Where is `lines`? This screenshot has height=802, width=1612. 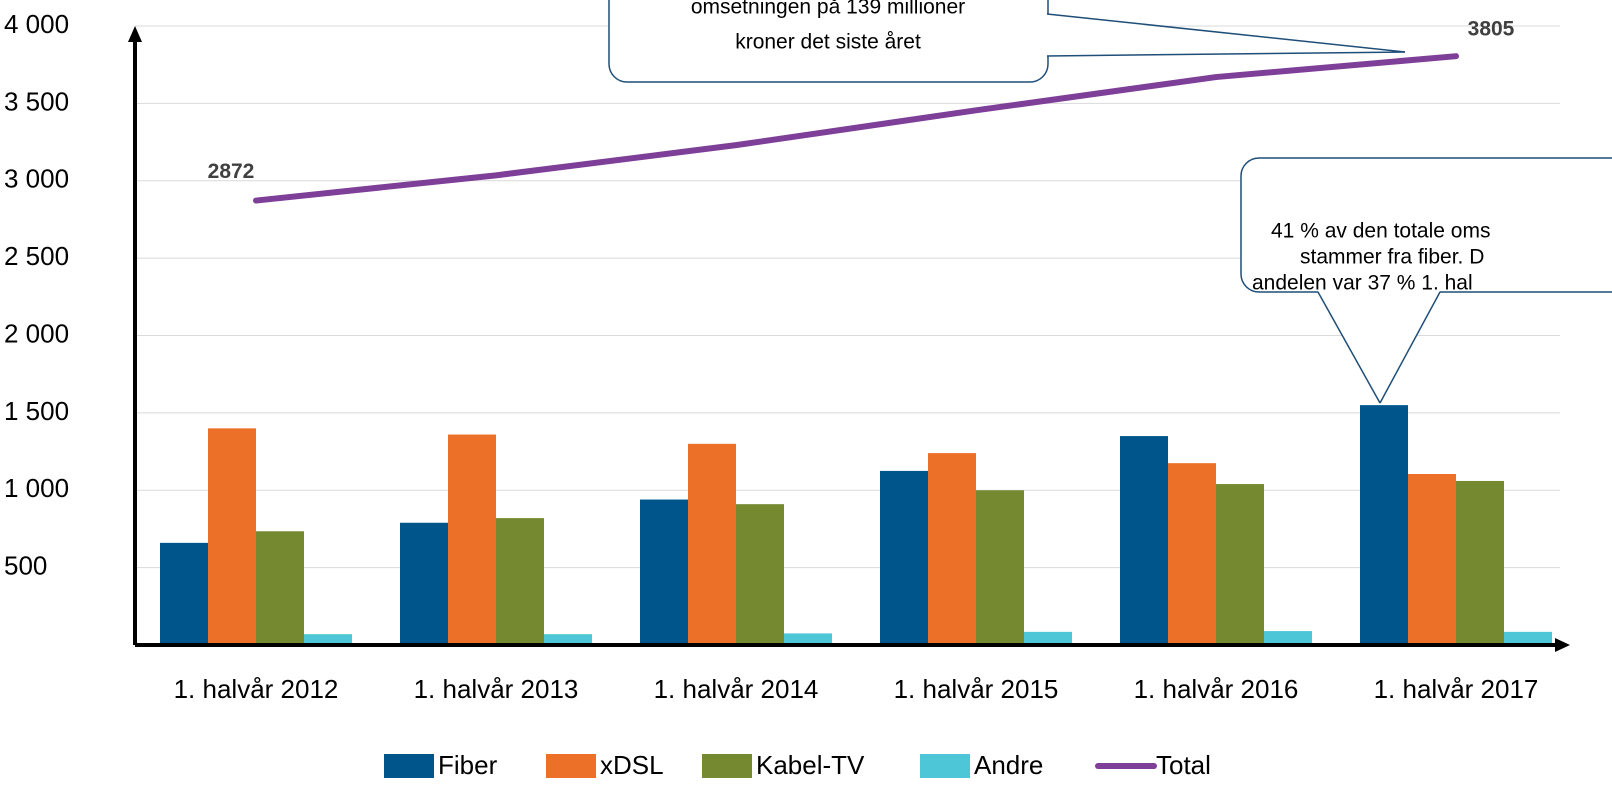
lines is located at coordinates (856, 128).